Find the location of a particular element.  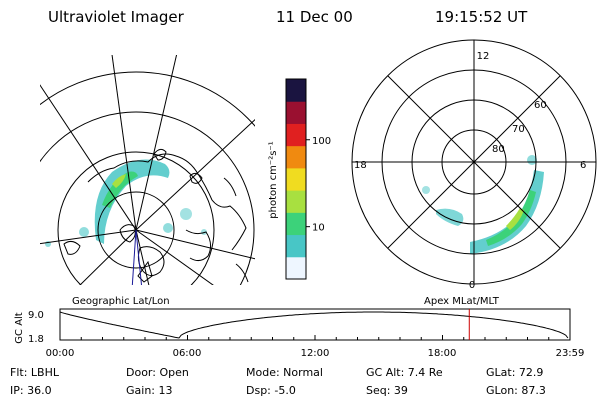

aurora-emission-polar is located at coordinates (483, 204).